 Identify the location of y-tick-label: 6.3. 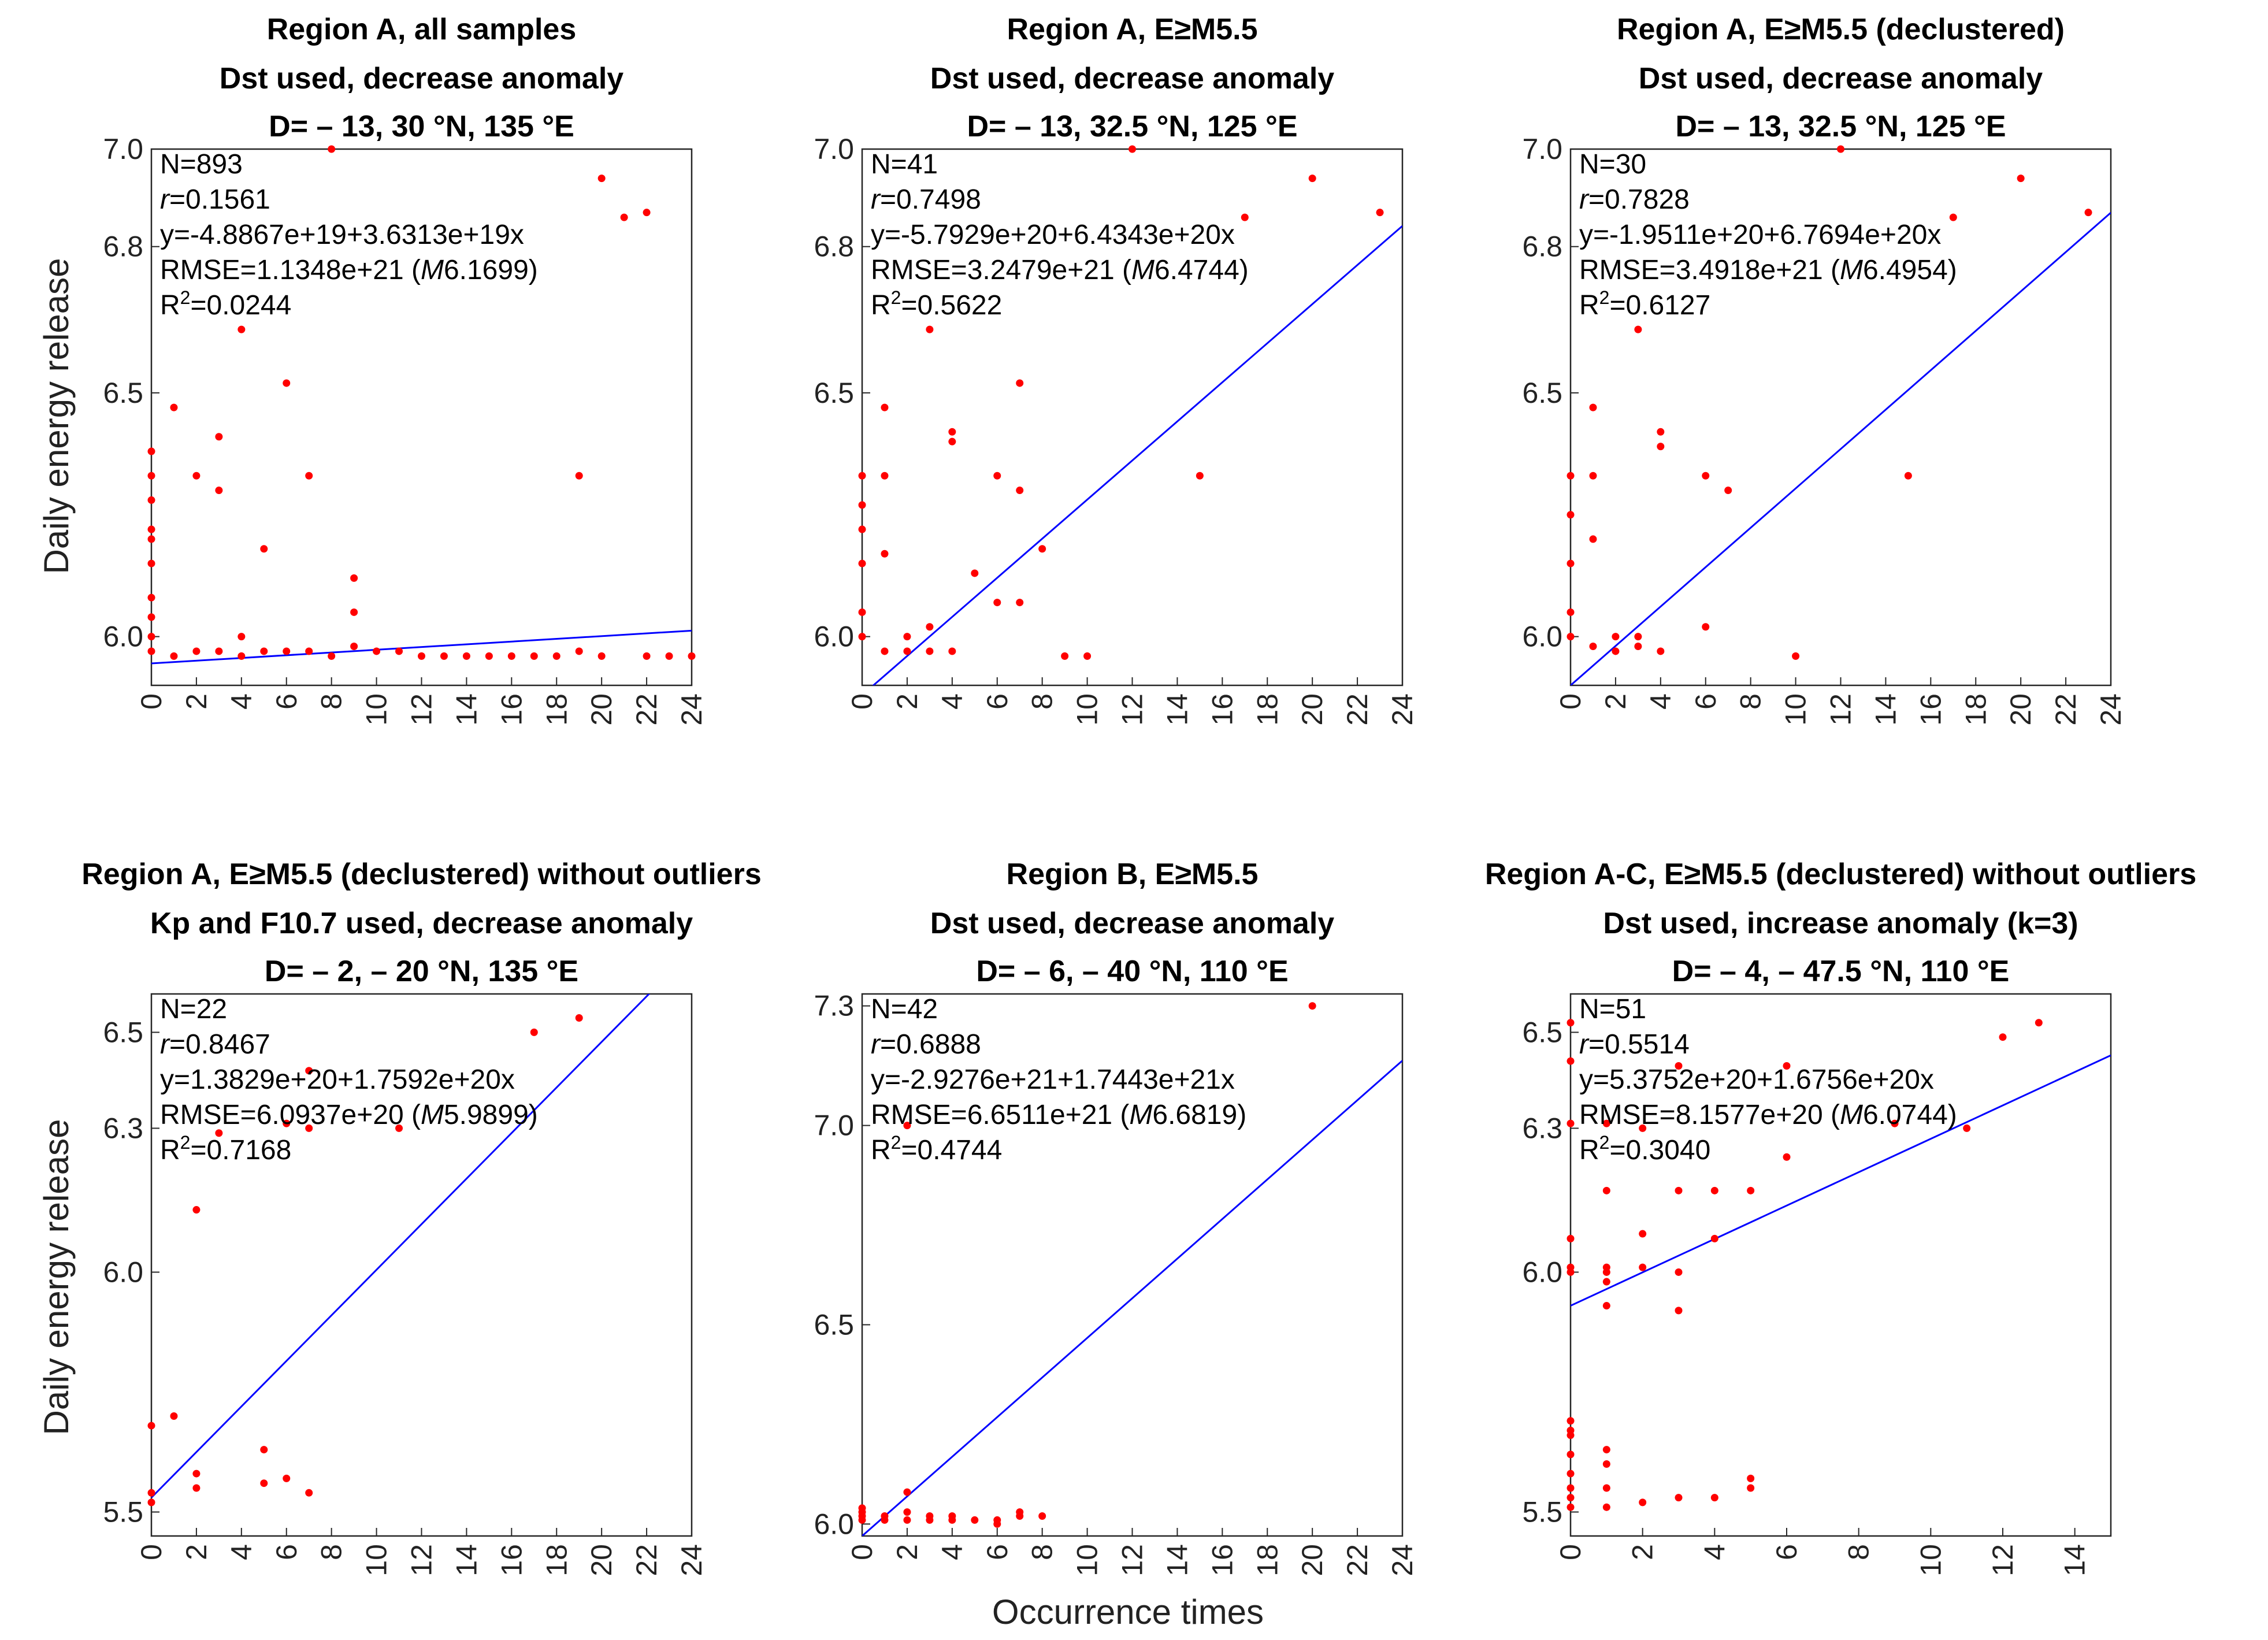
(123, 1128).